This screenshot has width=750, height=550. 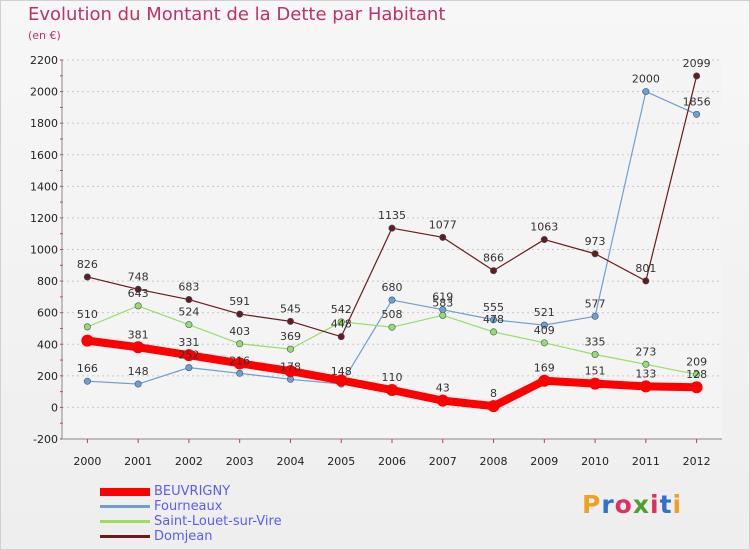 What do you see at coordinates (655, 504) in the screenshot?
I see `logo-letter: i` at bounding box center [655, 504].